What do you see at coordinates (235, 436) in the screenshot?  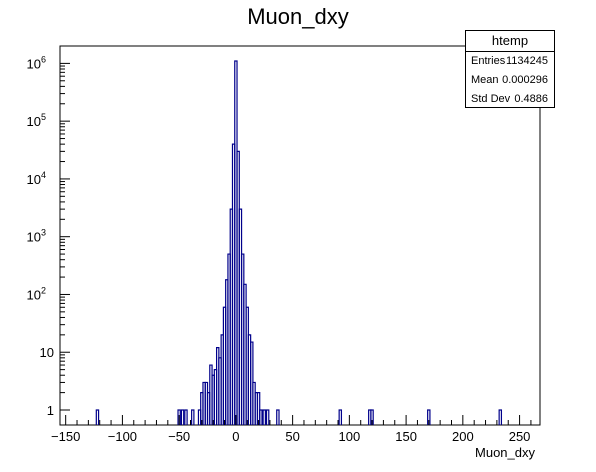 I see `x-tick-label: 0` at bounding box center [235, 436].